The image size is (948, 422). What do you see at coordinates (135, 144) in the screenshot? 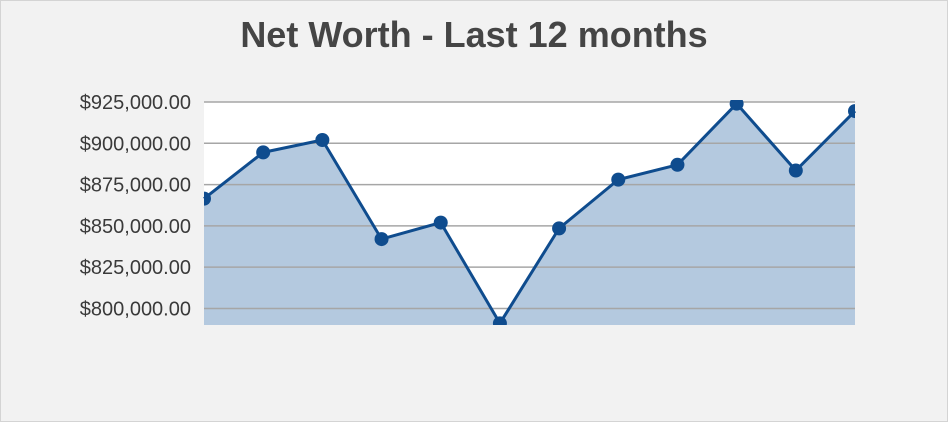
I see `y-tick-label: $900,000.00` at bounding box center [135, 144].